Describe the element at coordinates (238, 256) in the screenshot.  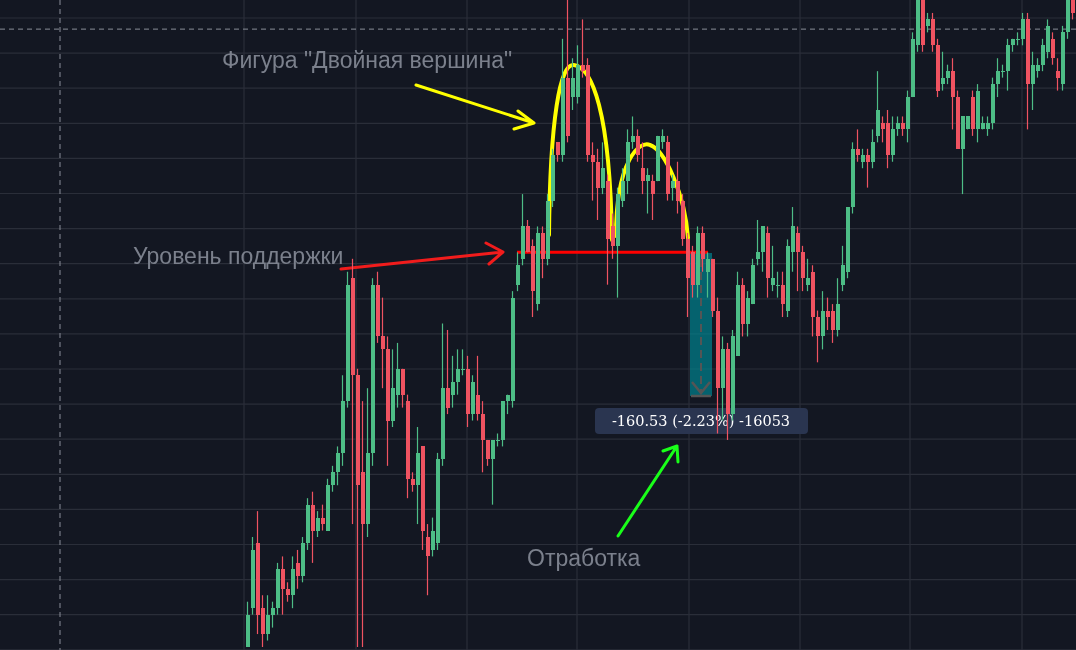
I see `annotation: Уровень поддержки` at that location.